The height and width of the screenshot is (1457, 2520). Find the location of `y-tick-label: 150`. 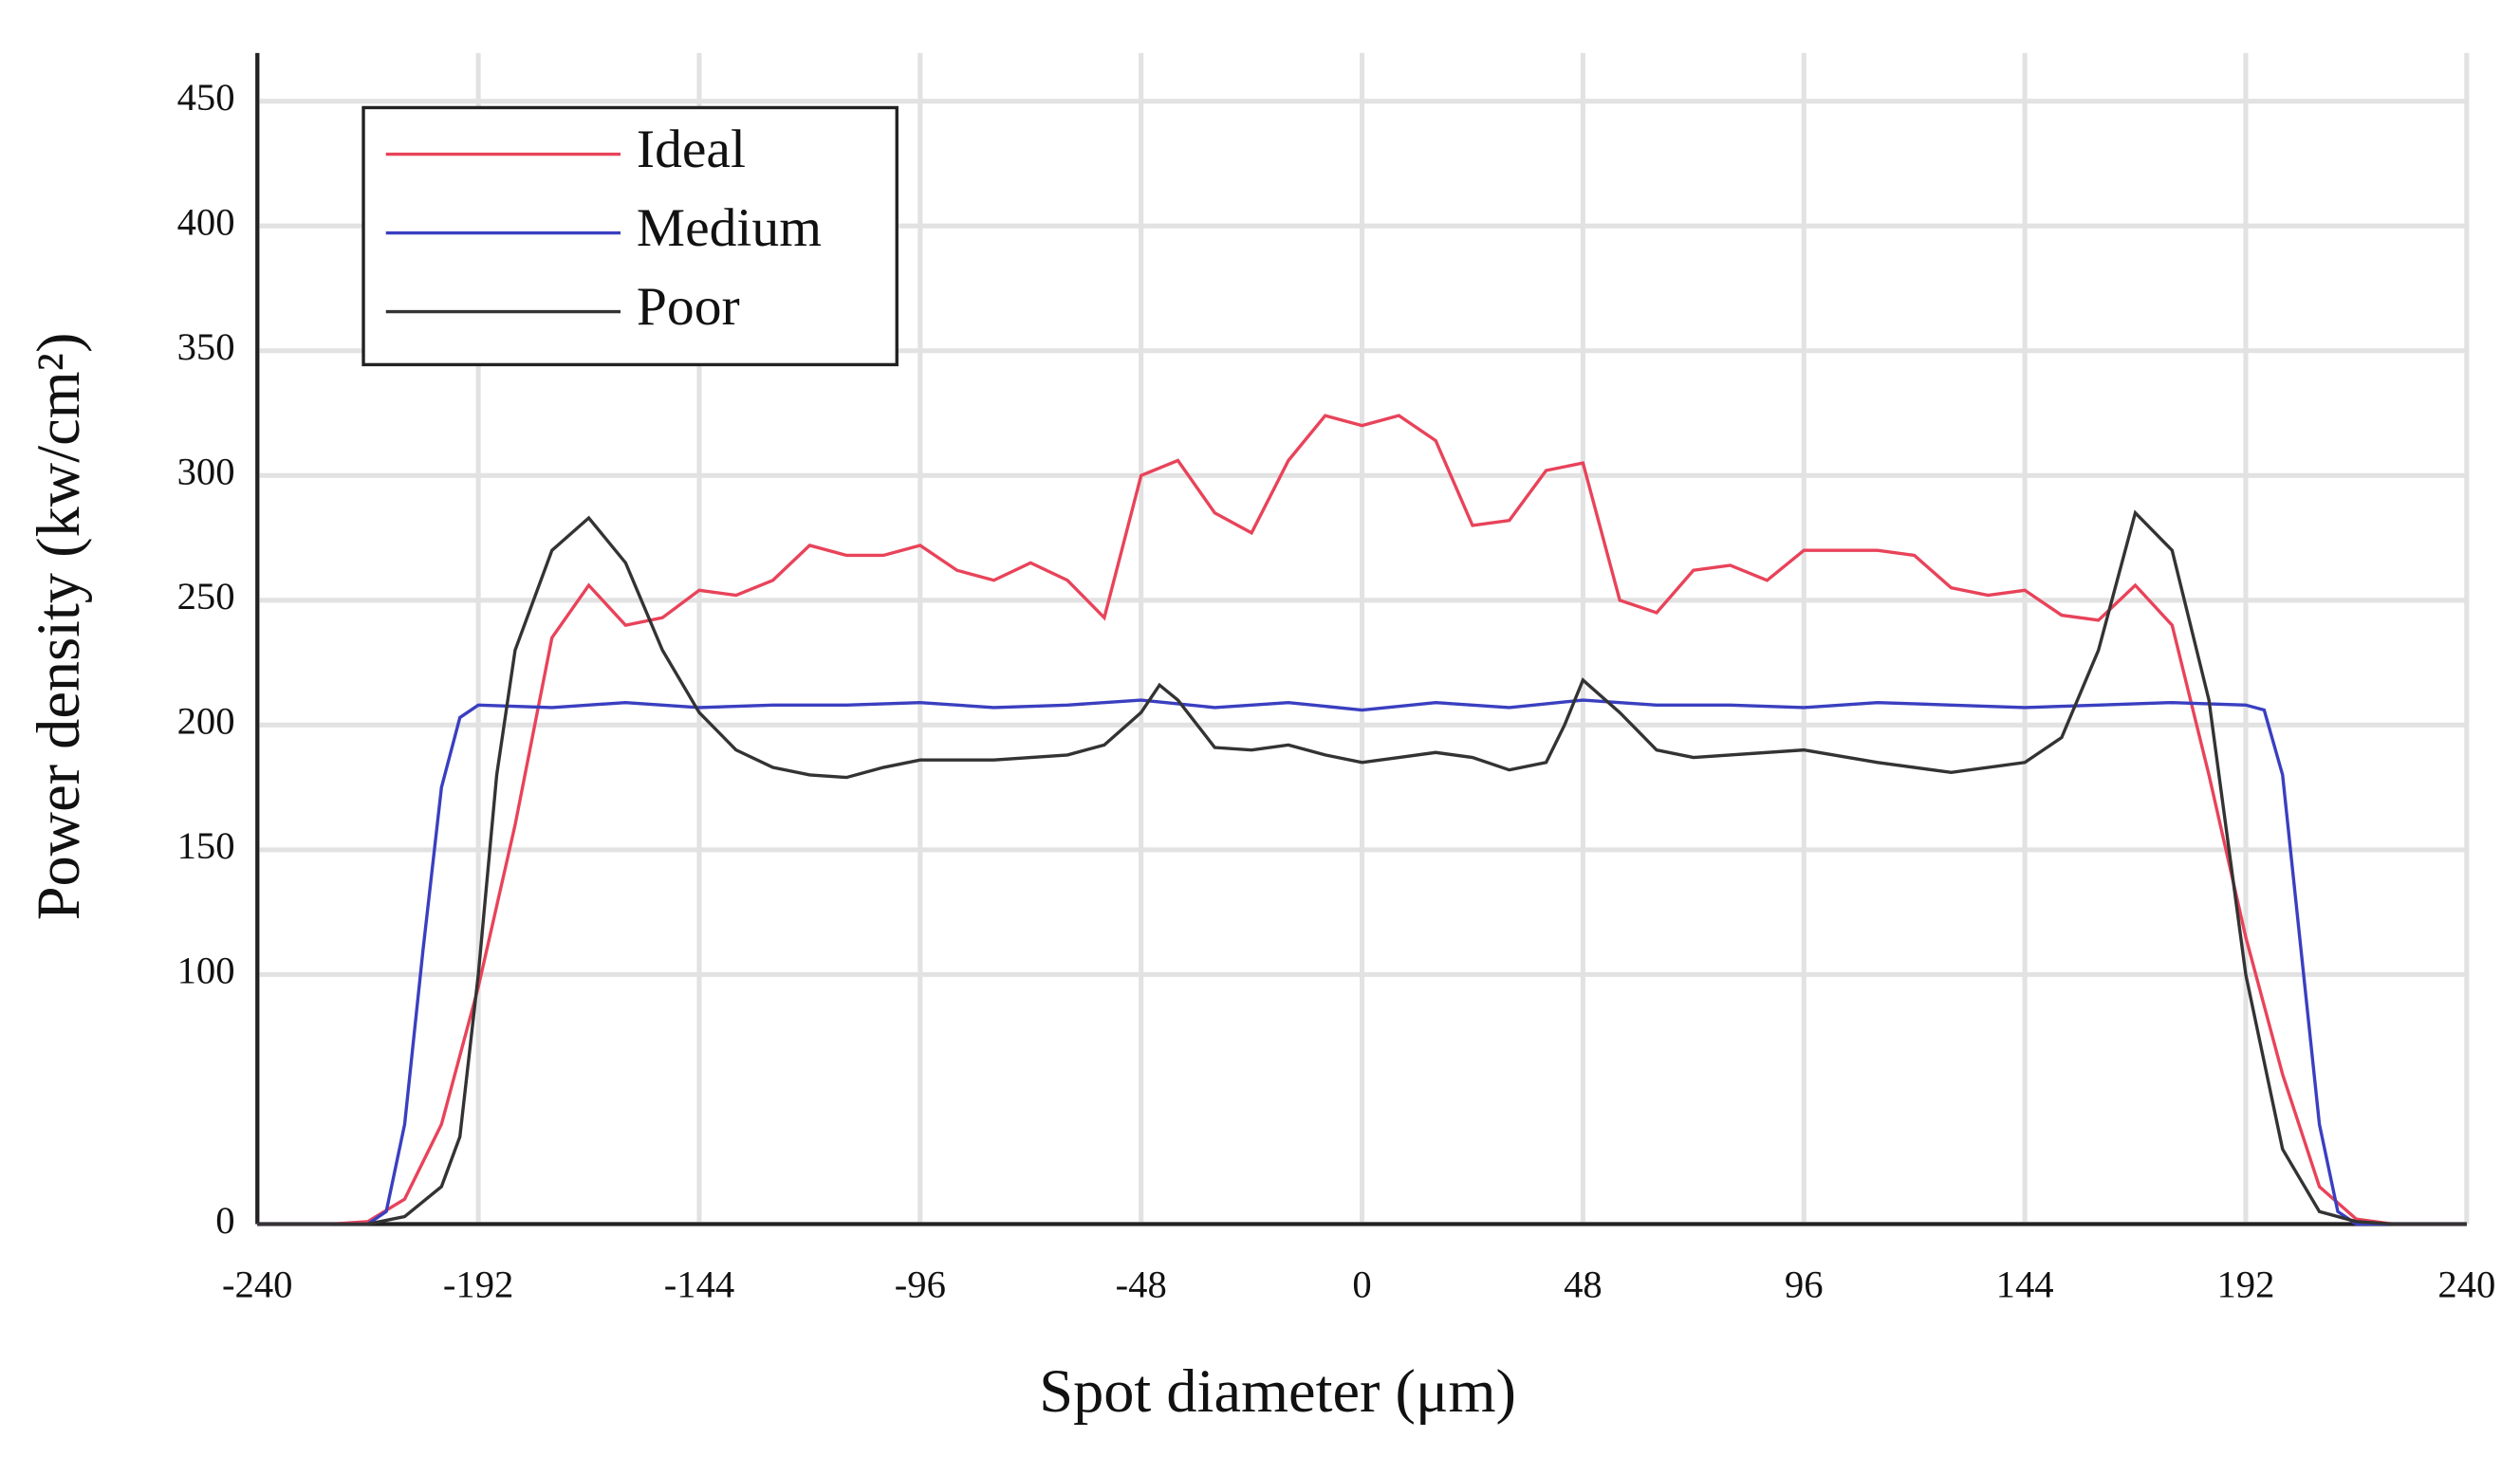

y-tick-label: 150 is located at coordinates (206, 846).